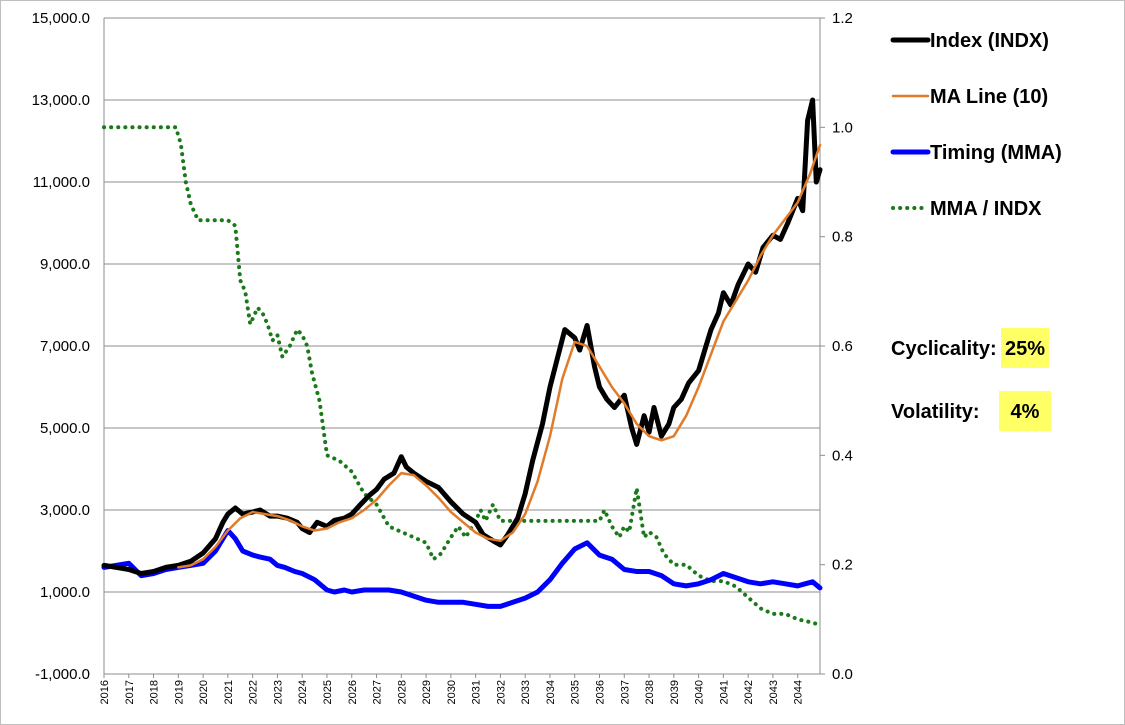  I want to click on x-tick-label: 2030, so click(452, 692).